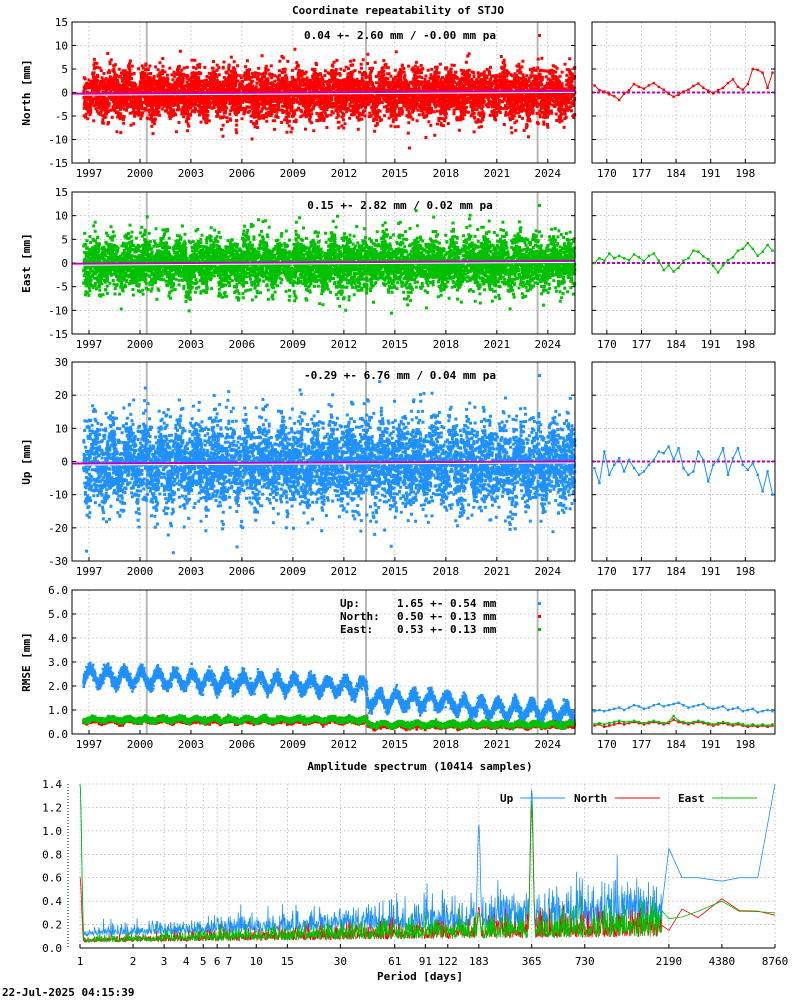 Image resolution: width=800 pixels, height=1000 pixels. I want to click on y-tick-label: 1.2, so click(52, 807).